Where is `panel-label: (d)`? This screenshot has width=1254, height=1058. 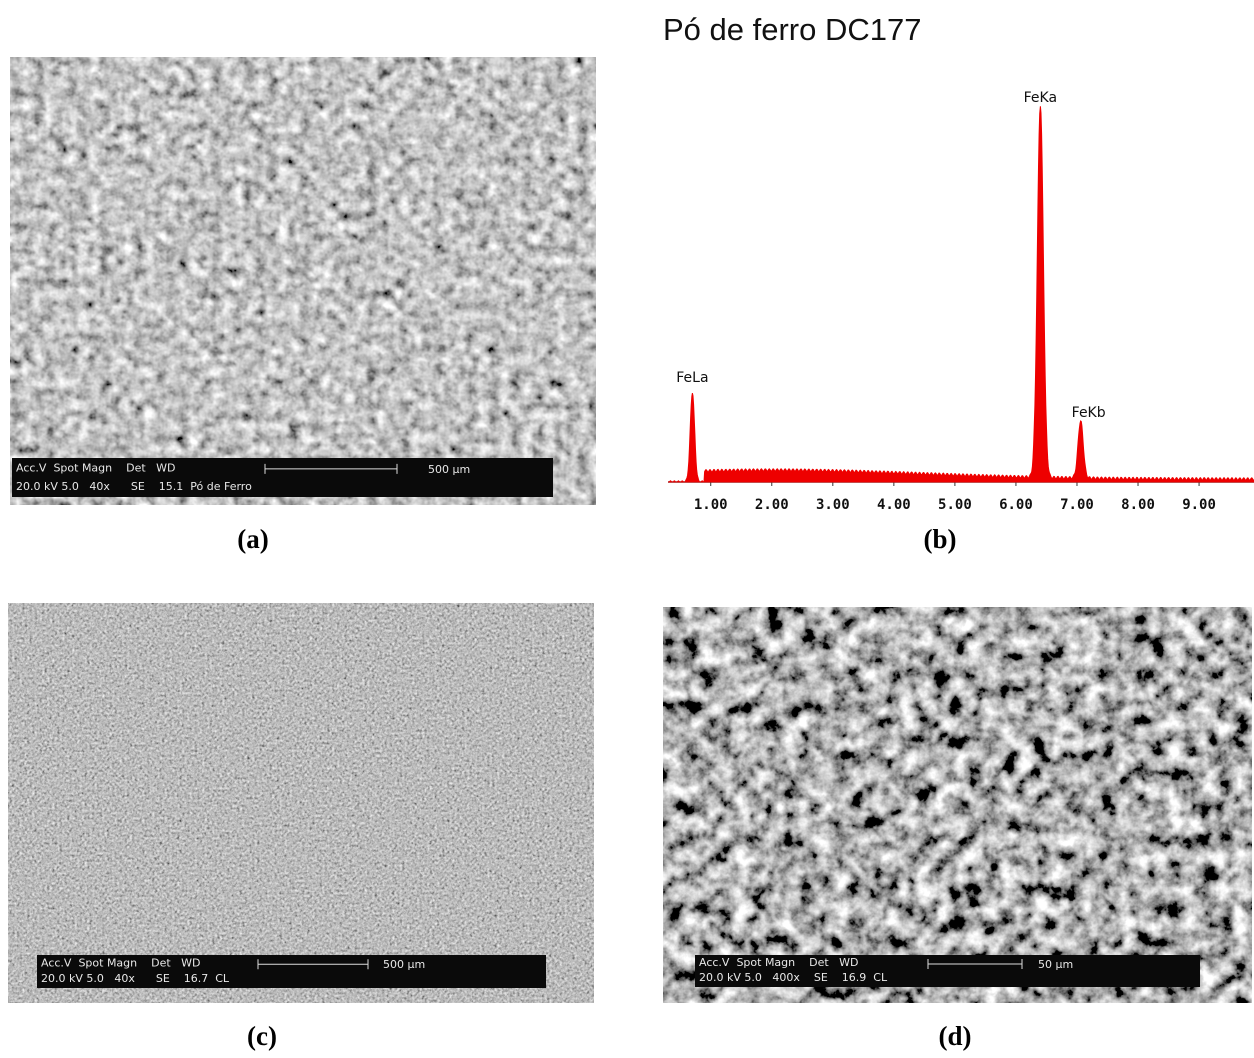
panel-label: (d) is located at coordinates (955, 1036).